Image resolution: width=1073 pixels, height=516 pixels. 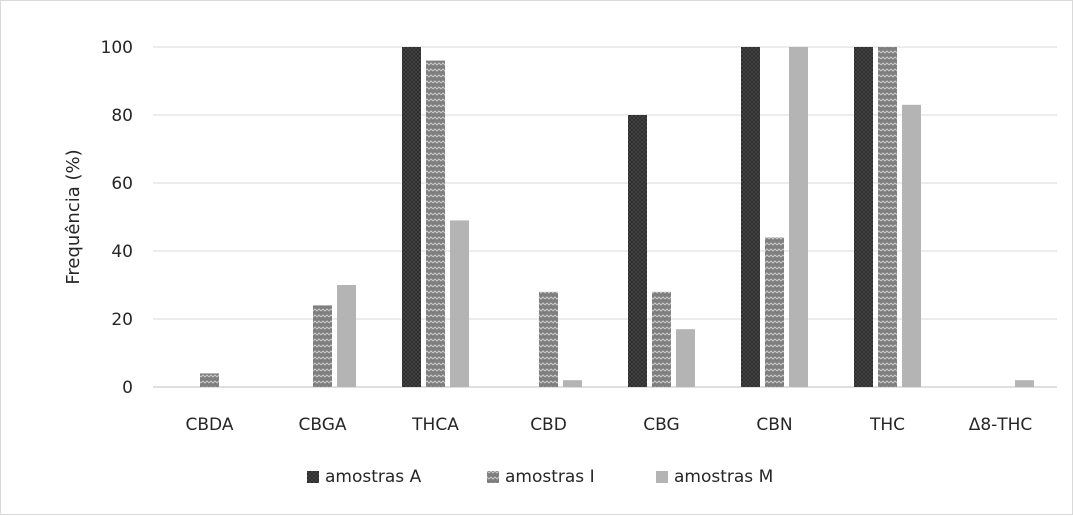 I want to click on bar-amostras-i-cbg, so click(x=661, y=339).